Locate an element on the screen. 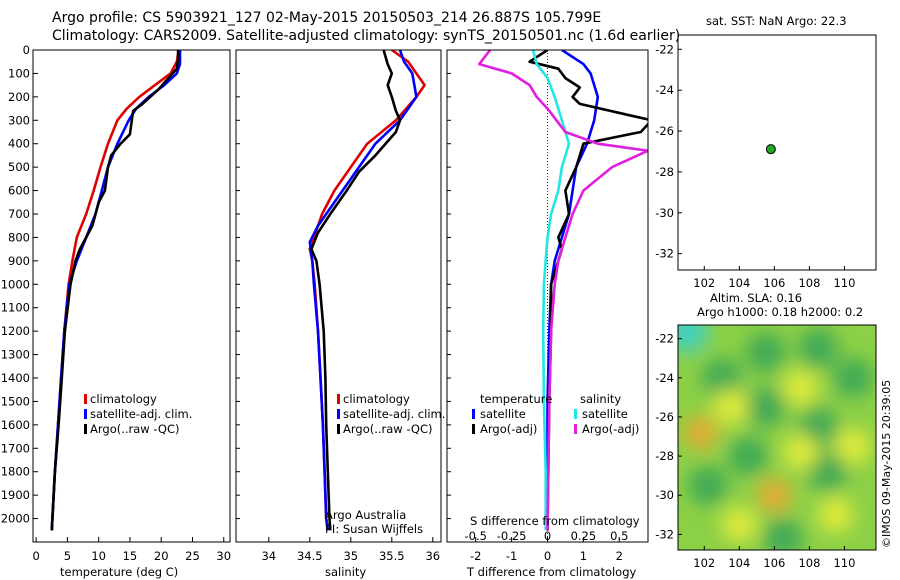 The width and height of the screenshot is (900, 580). sal-series-group is located at coordinates (367, 290).